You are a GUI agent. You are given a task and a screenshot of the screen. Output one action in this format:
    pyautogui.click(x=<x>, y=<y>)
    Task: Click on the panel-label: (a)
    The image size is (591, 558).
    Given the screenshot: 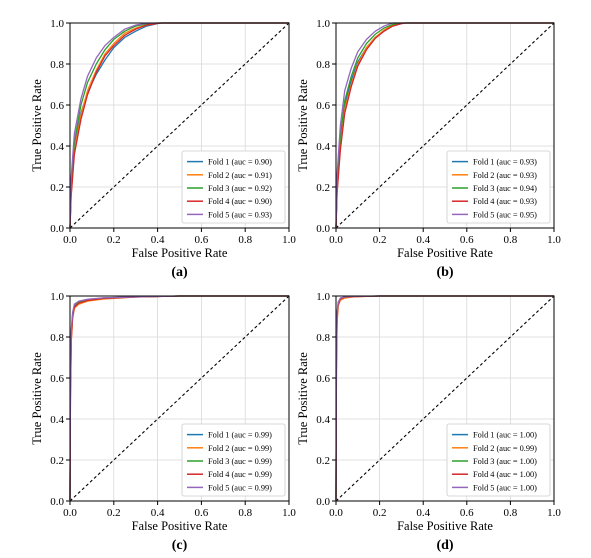 What is the action you would take?
    pyautogui.click(x=179, y=272)
    